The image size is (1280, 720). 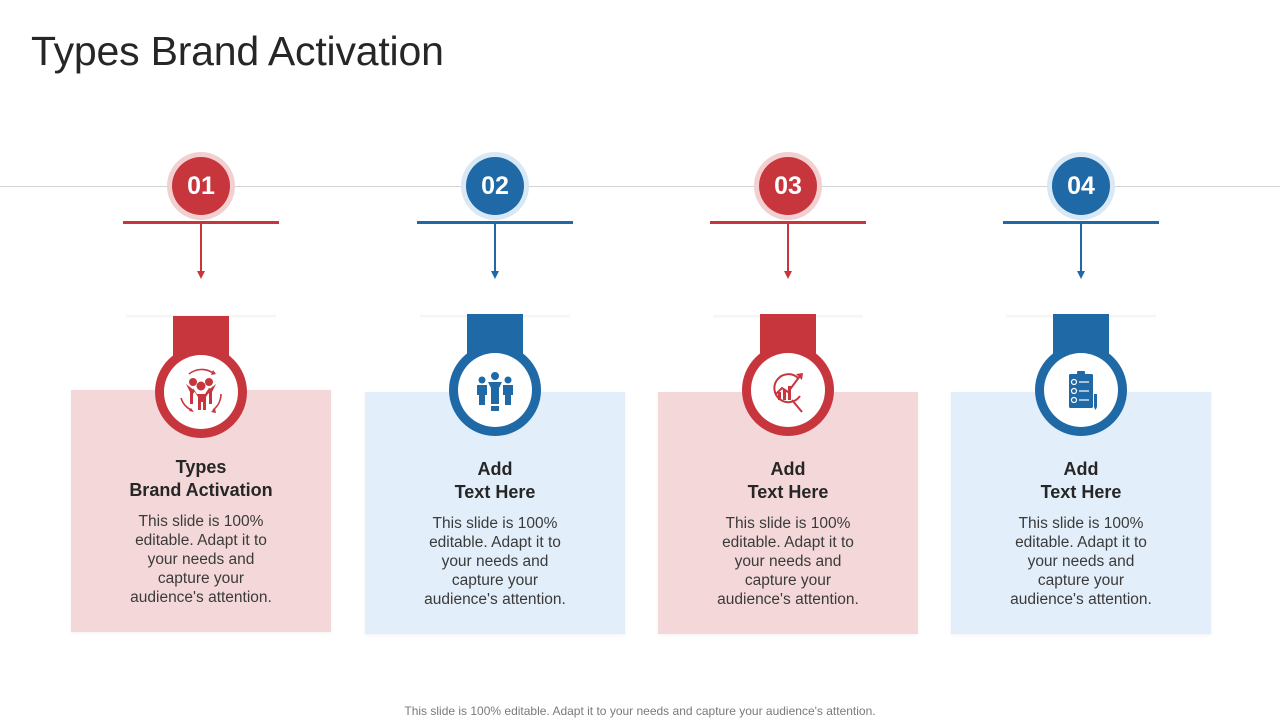 I want to click on team-leader-icon, so click(x=495, y=391).